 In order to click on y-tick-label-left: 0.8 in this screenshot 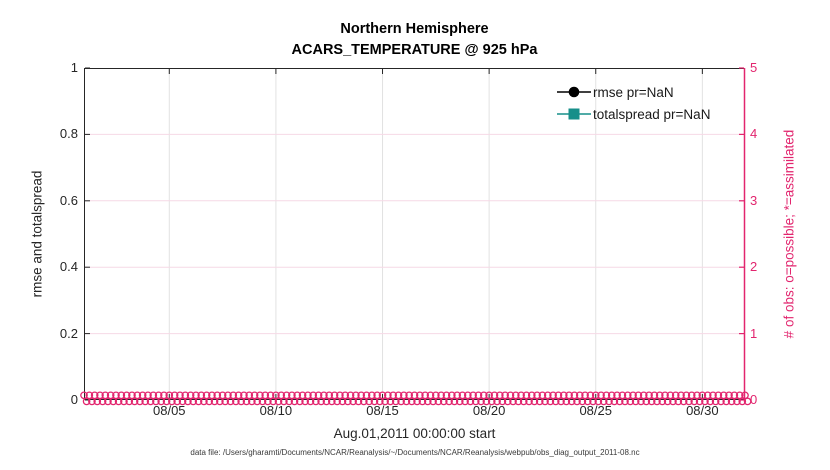, I will do `click(68, 134)`.